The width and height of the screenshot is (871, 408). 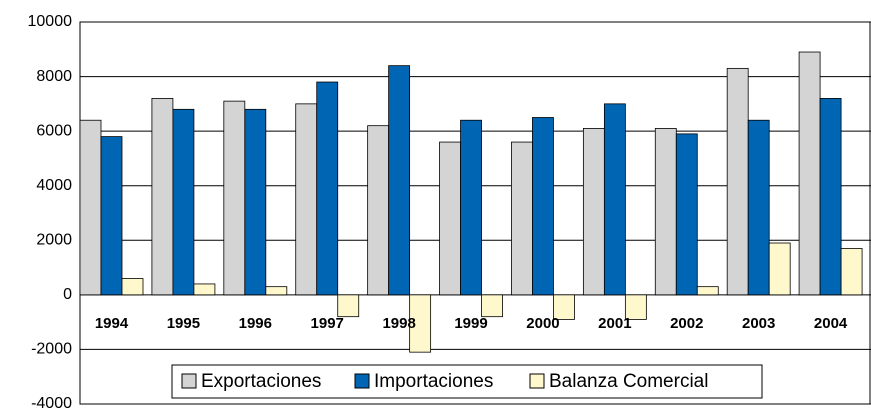 I want to click on x-tick-label: 1995, so click(x=183, y=323).